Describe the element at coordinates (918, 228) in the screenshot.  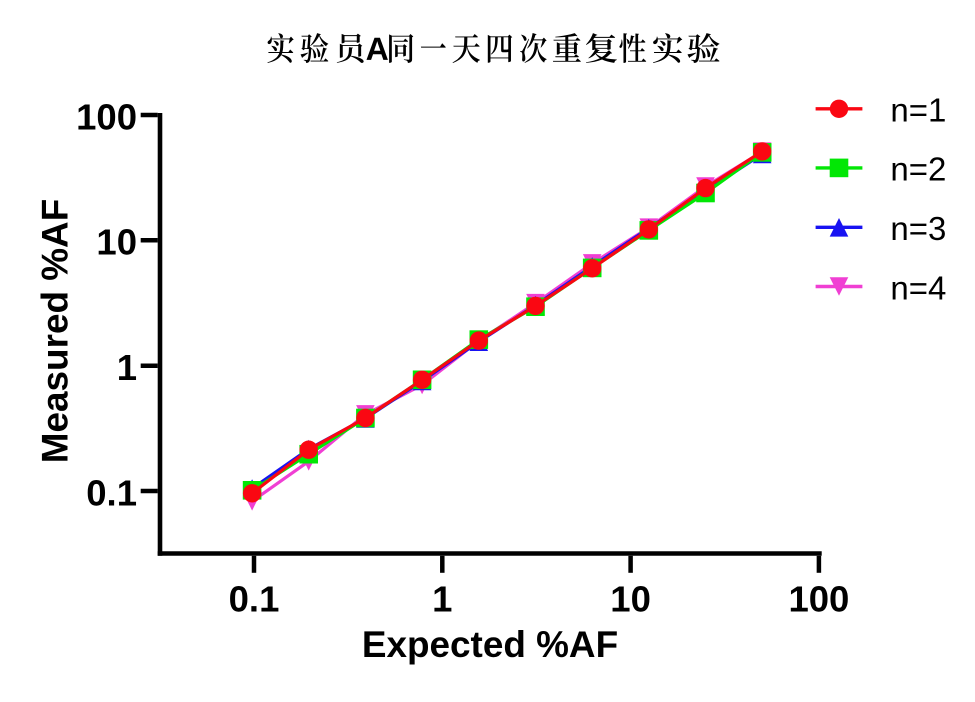
I see `svg-text: n=3` at that location.